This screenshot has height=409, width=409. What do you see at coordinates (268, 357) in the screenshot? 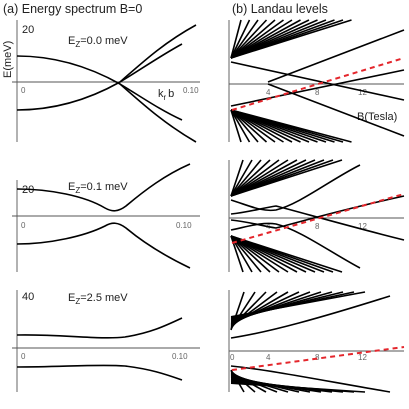
I see `b-tick-4-panel-3: 4` at bounding box center [268, 357].